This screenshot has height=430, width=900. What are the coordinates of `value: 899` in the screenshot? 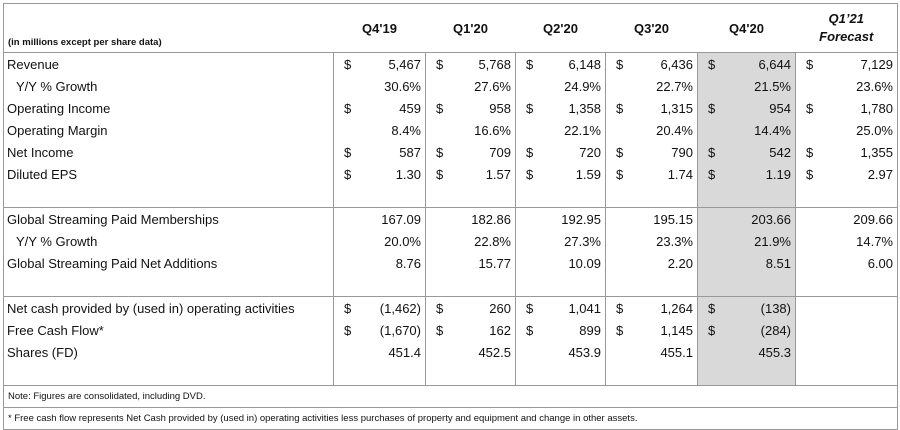 It's located at (590, 330).